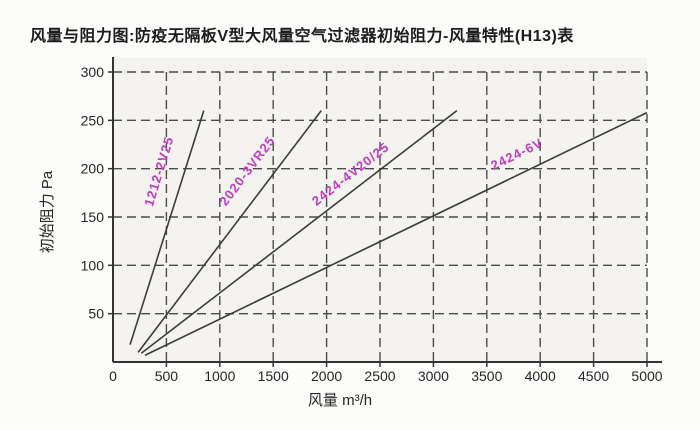  Describe the element at coordinates (93, 169) in the screenshot. I see `y-tick-label: 200` at that location.